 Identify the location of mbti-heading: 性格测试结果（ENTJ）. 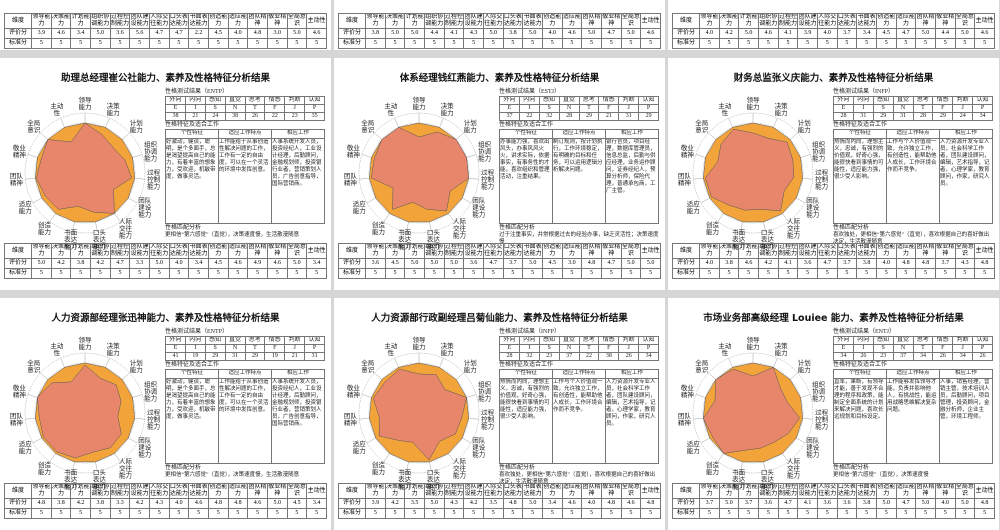
(864, 332).